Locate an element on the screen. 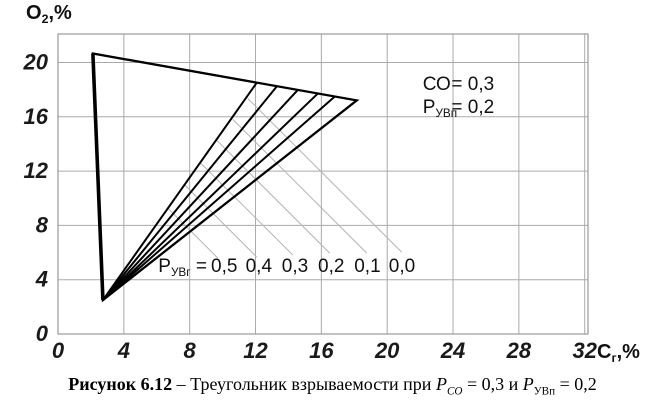 This screenshot has width=665, height=416. x-axis-title: Сг,% is located at coordinates (618, 353).